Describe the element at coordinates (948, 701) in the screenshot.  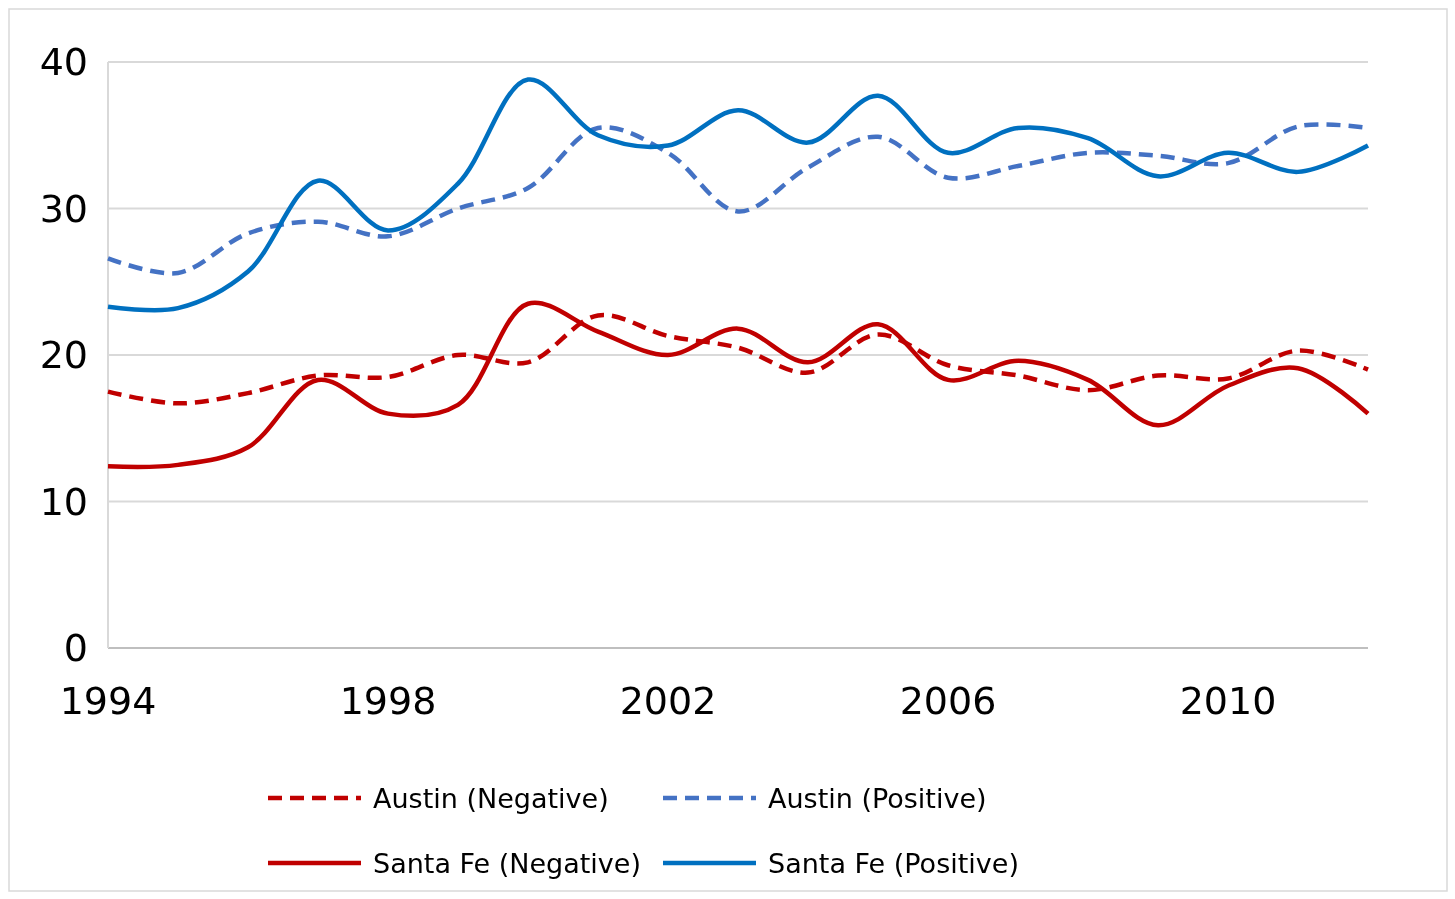
I see `x-tick-label: 2006` at that location.